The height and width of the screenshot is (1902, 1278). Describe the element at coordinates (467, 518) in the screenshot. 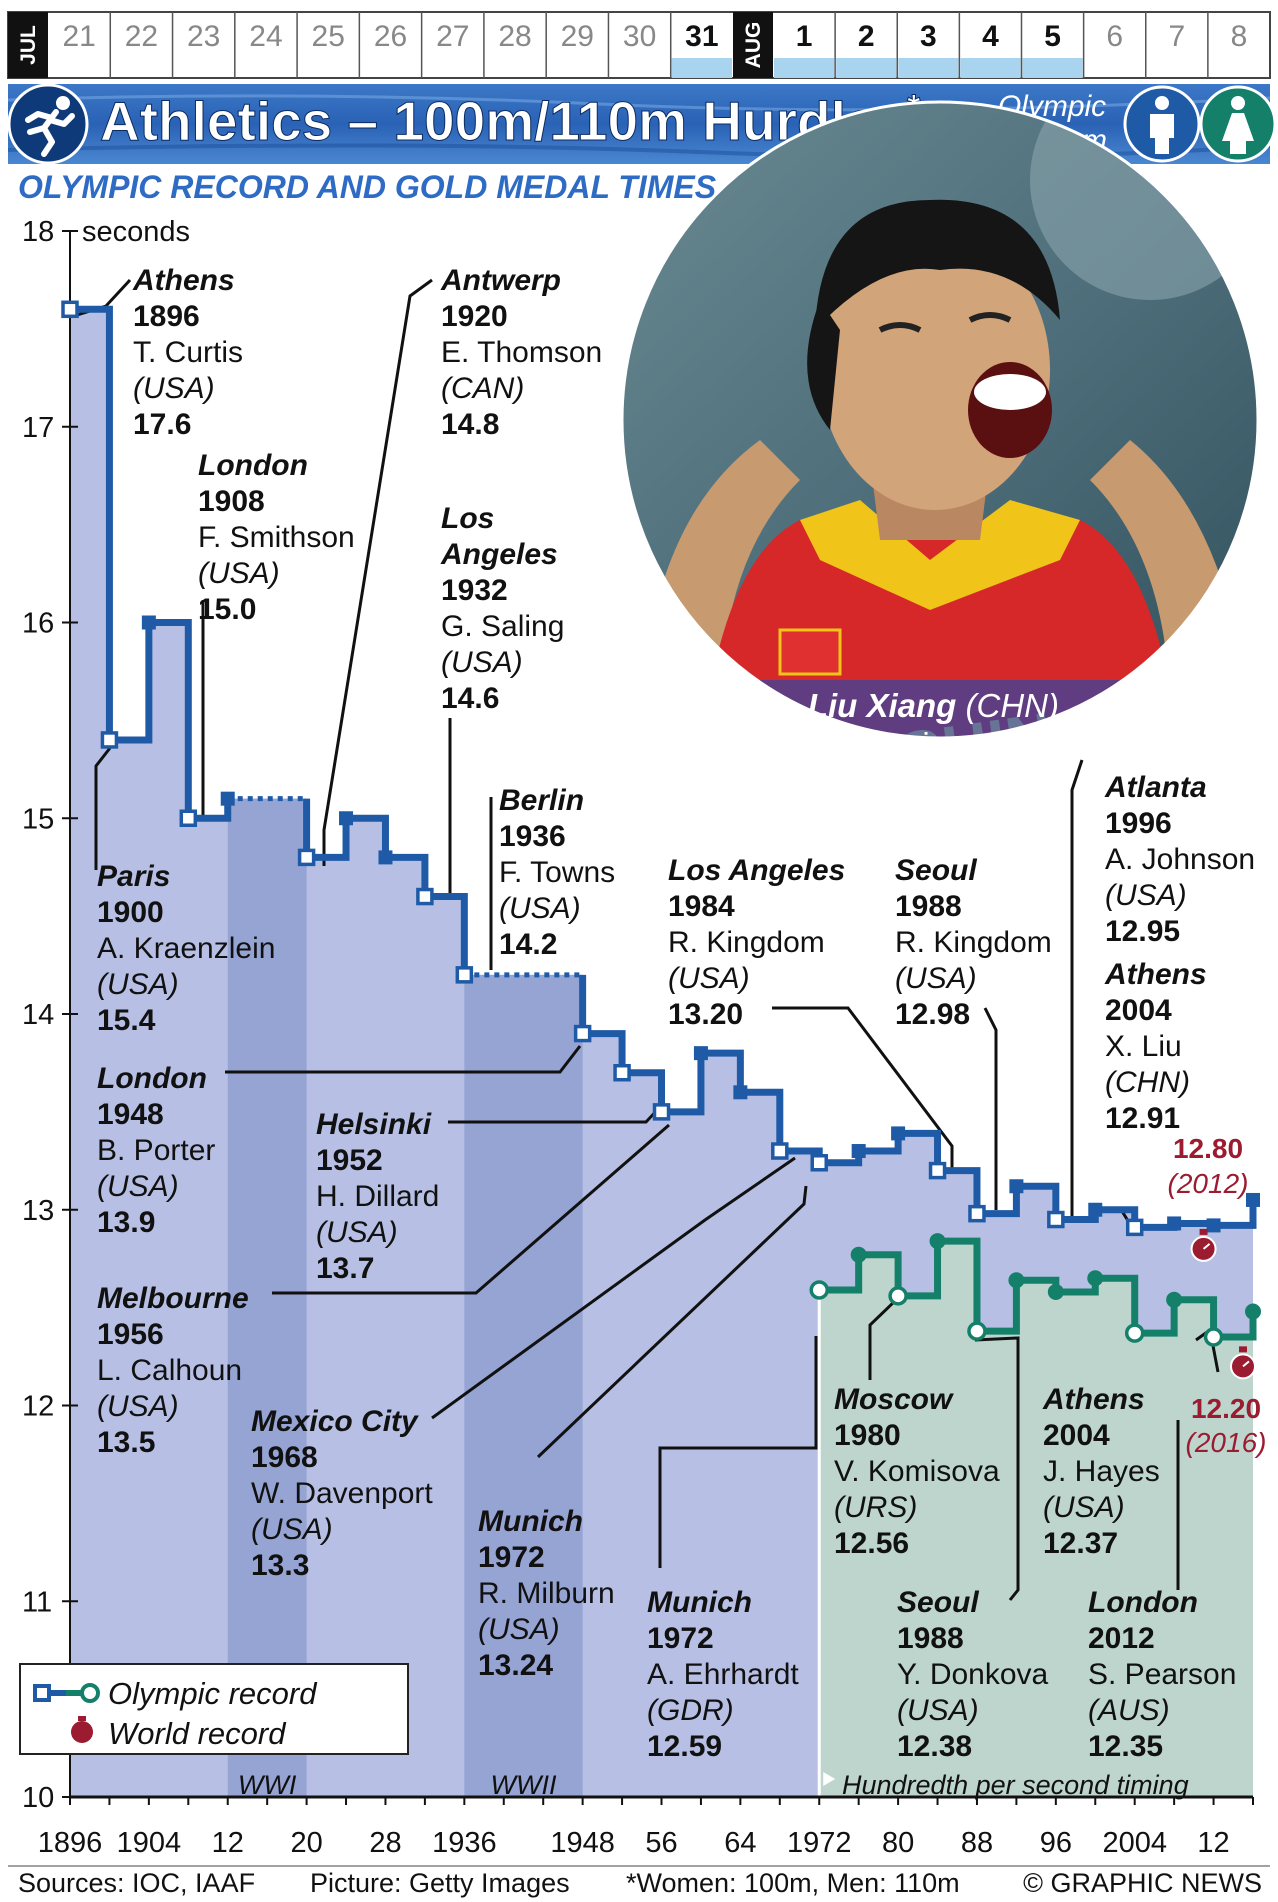

I see `annotation-city: Los` at that location.